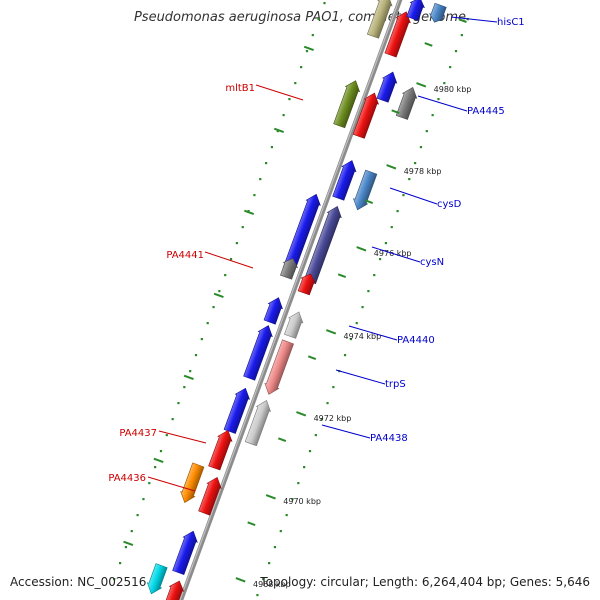  Describe the element at coordinates (302, 501) in the screenshot. I see `tick-label: 4970 kbp` at that location.